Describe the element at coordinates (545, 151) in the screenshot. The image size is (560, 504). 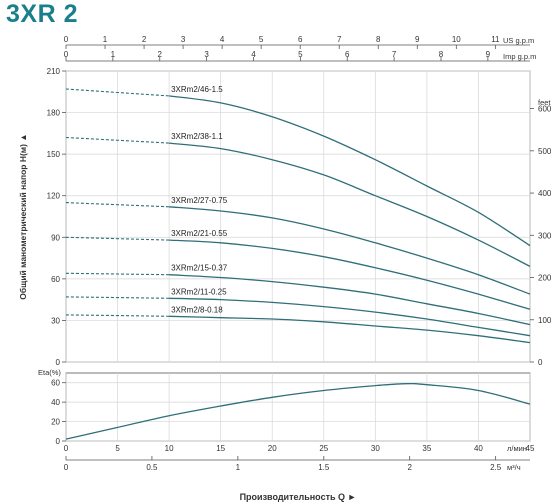
I see `feet-y-tick-label: 500` at that location.